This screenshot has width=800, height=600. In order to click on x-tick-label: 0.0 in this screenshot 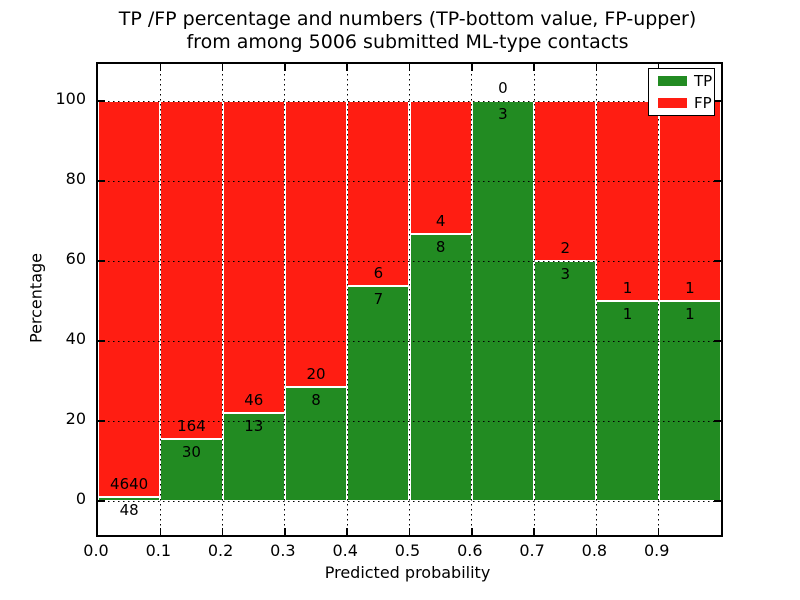, I will do `click(96, 550)`.